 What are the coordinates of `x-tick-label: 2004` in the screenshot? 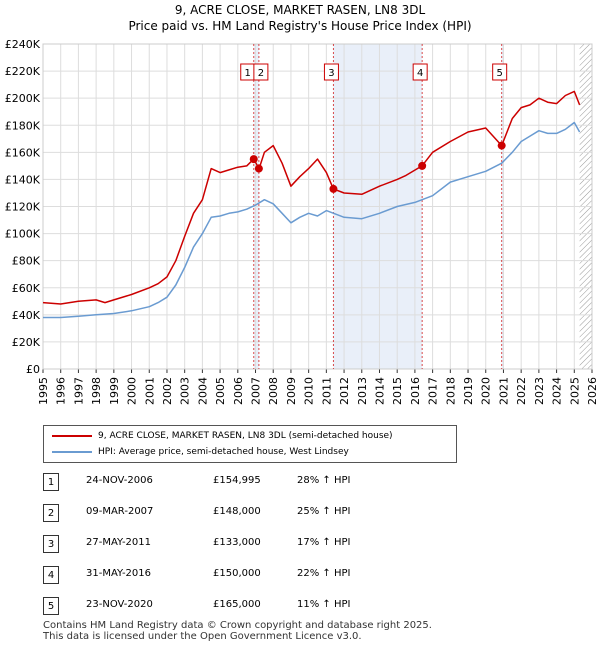 It's located at (202, 391).